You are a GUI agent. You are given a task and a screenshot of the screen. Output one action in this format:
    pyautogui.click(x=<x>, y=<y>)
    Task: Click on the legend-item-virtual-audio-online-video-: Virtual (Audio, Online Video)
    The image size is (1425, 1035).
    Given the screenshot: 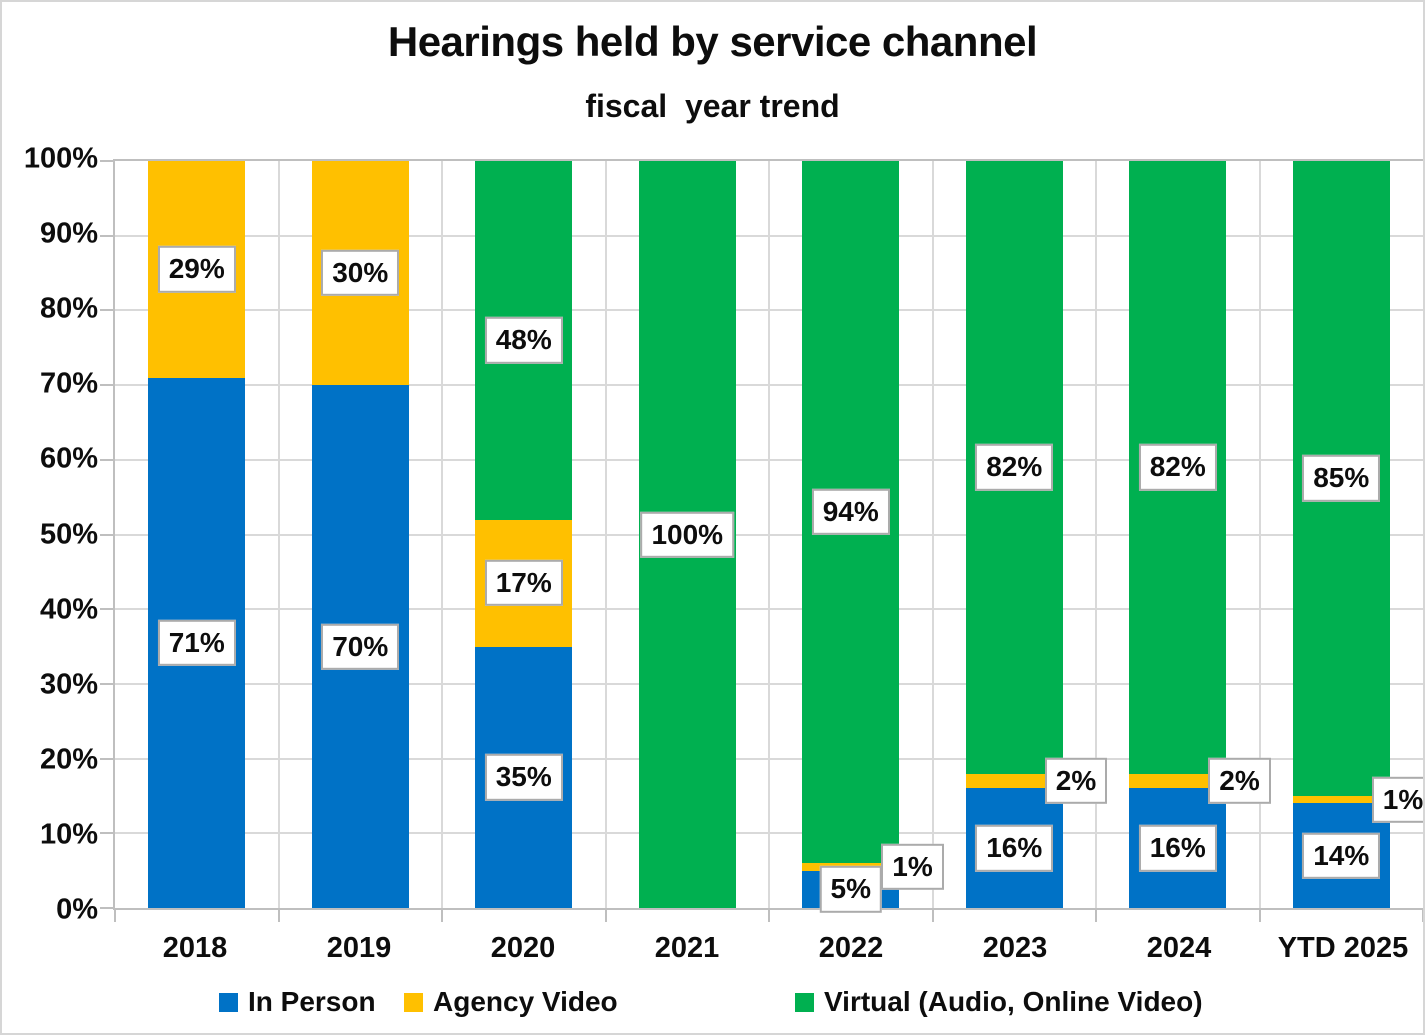 What is the action you would take?
    pyautogui.click(x=999, y=1002)
    